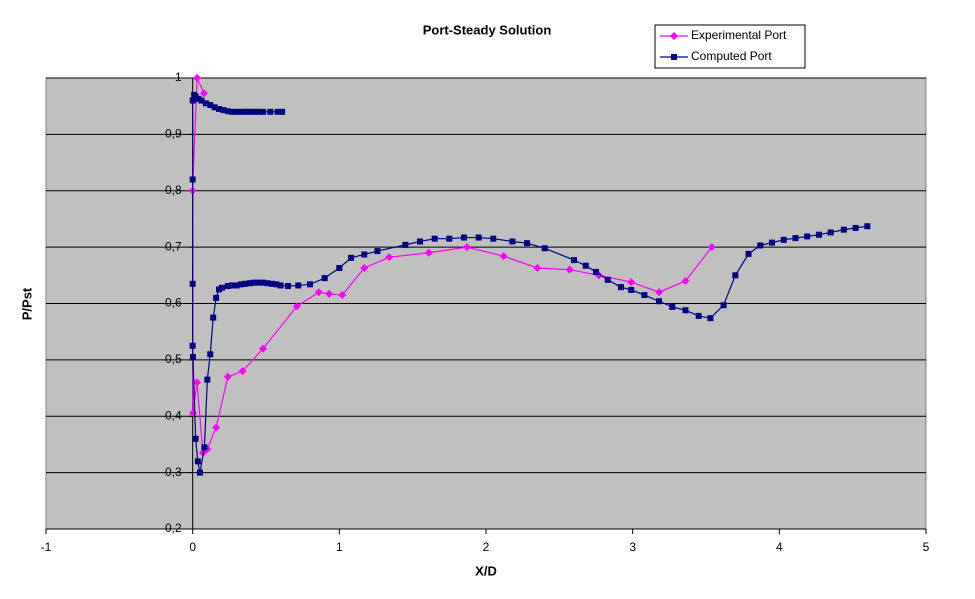 The width and height of the screenshot is (975, 599). Describe the element at coordinates (486, 570) in the screenshot. I see `x-axis-label: X/D` at that location.